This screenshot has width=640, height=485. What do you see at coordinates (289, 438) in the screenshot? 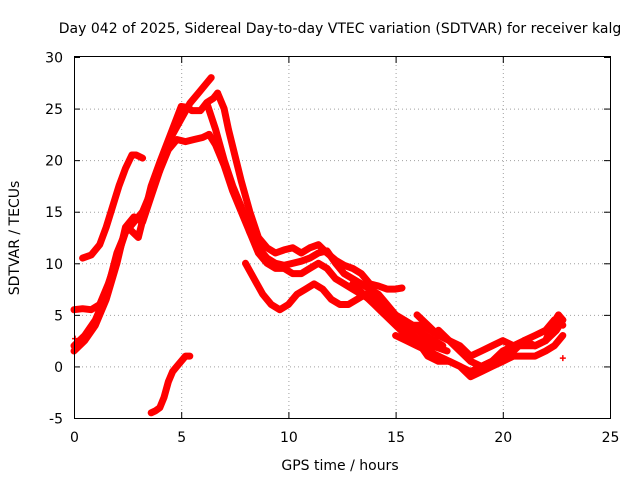
I see `x-tick-label: 10` at bounding box center [289, 438].